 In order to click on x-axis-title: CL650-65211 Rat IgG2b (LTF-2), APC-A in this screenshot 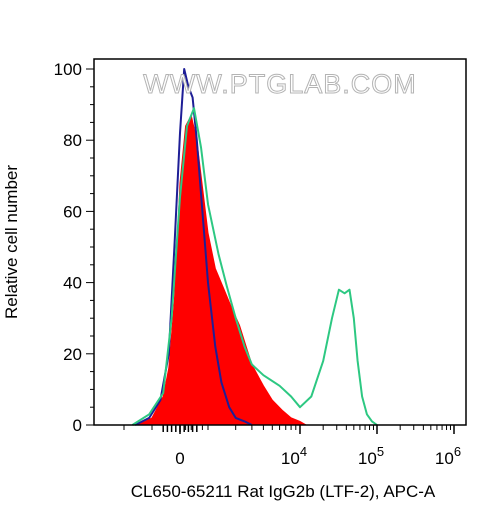, I will do `click(283, 491)`.